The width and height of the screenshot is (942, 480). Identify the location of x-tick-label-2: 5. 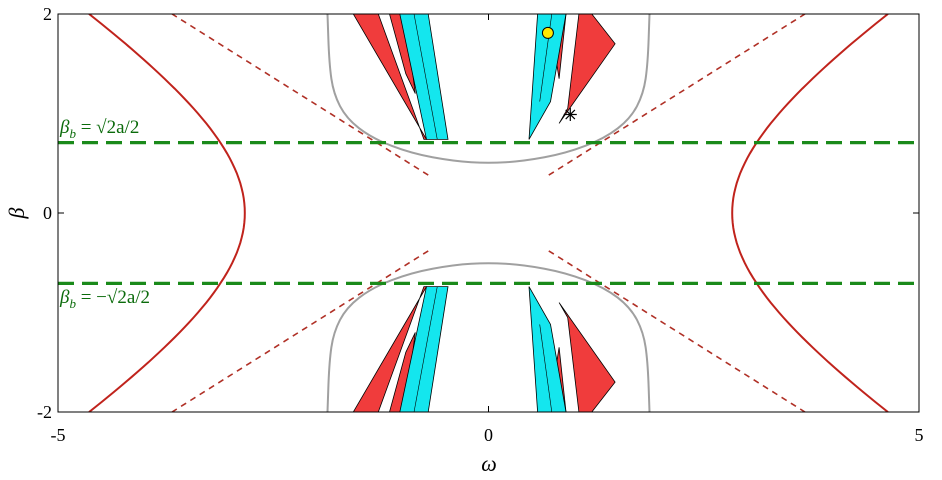
(919, 435).